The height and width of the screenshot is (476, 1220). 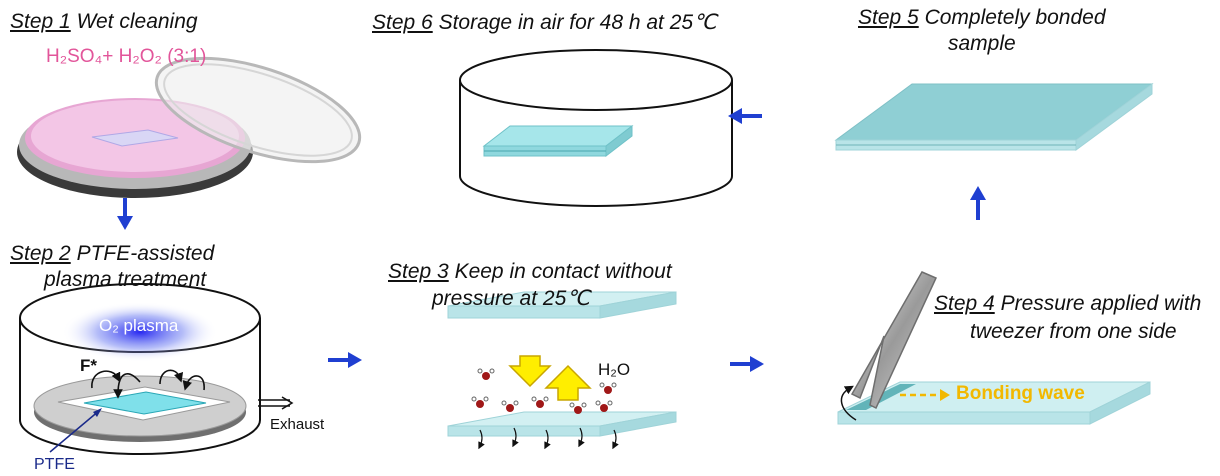 I want to click on step2-title-line2: plasma treatment, so click(x=125, y=279).